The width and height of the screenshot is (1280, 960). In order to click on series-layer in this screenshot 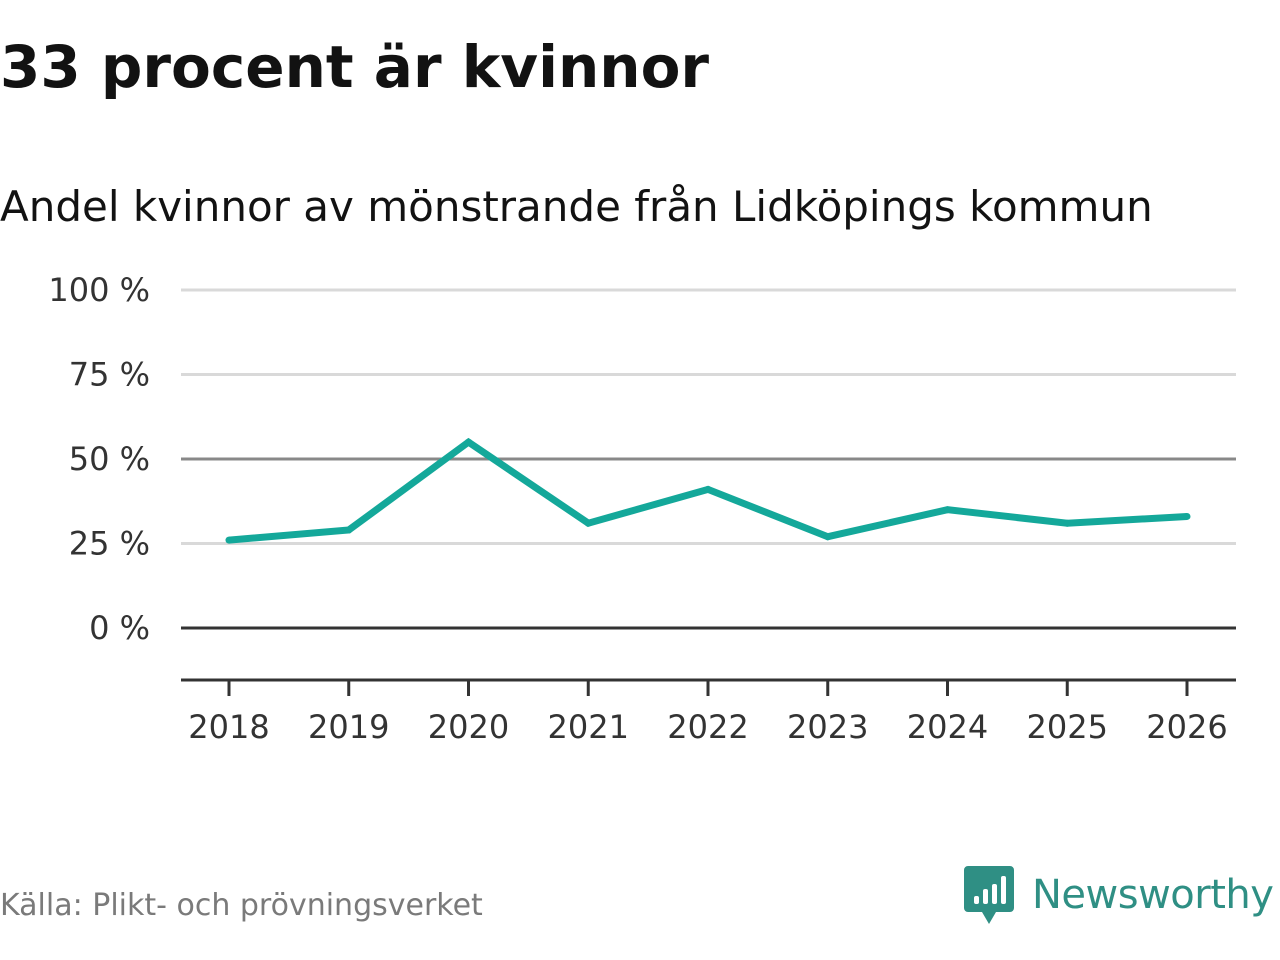, I will do `click(708, 490)`.